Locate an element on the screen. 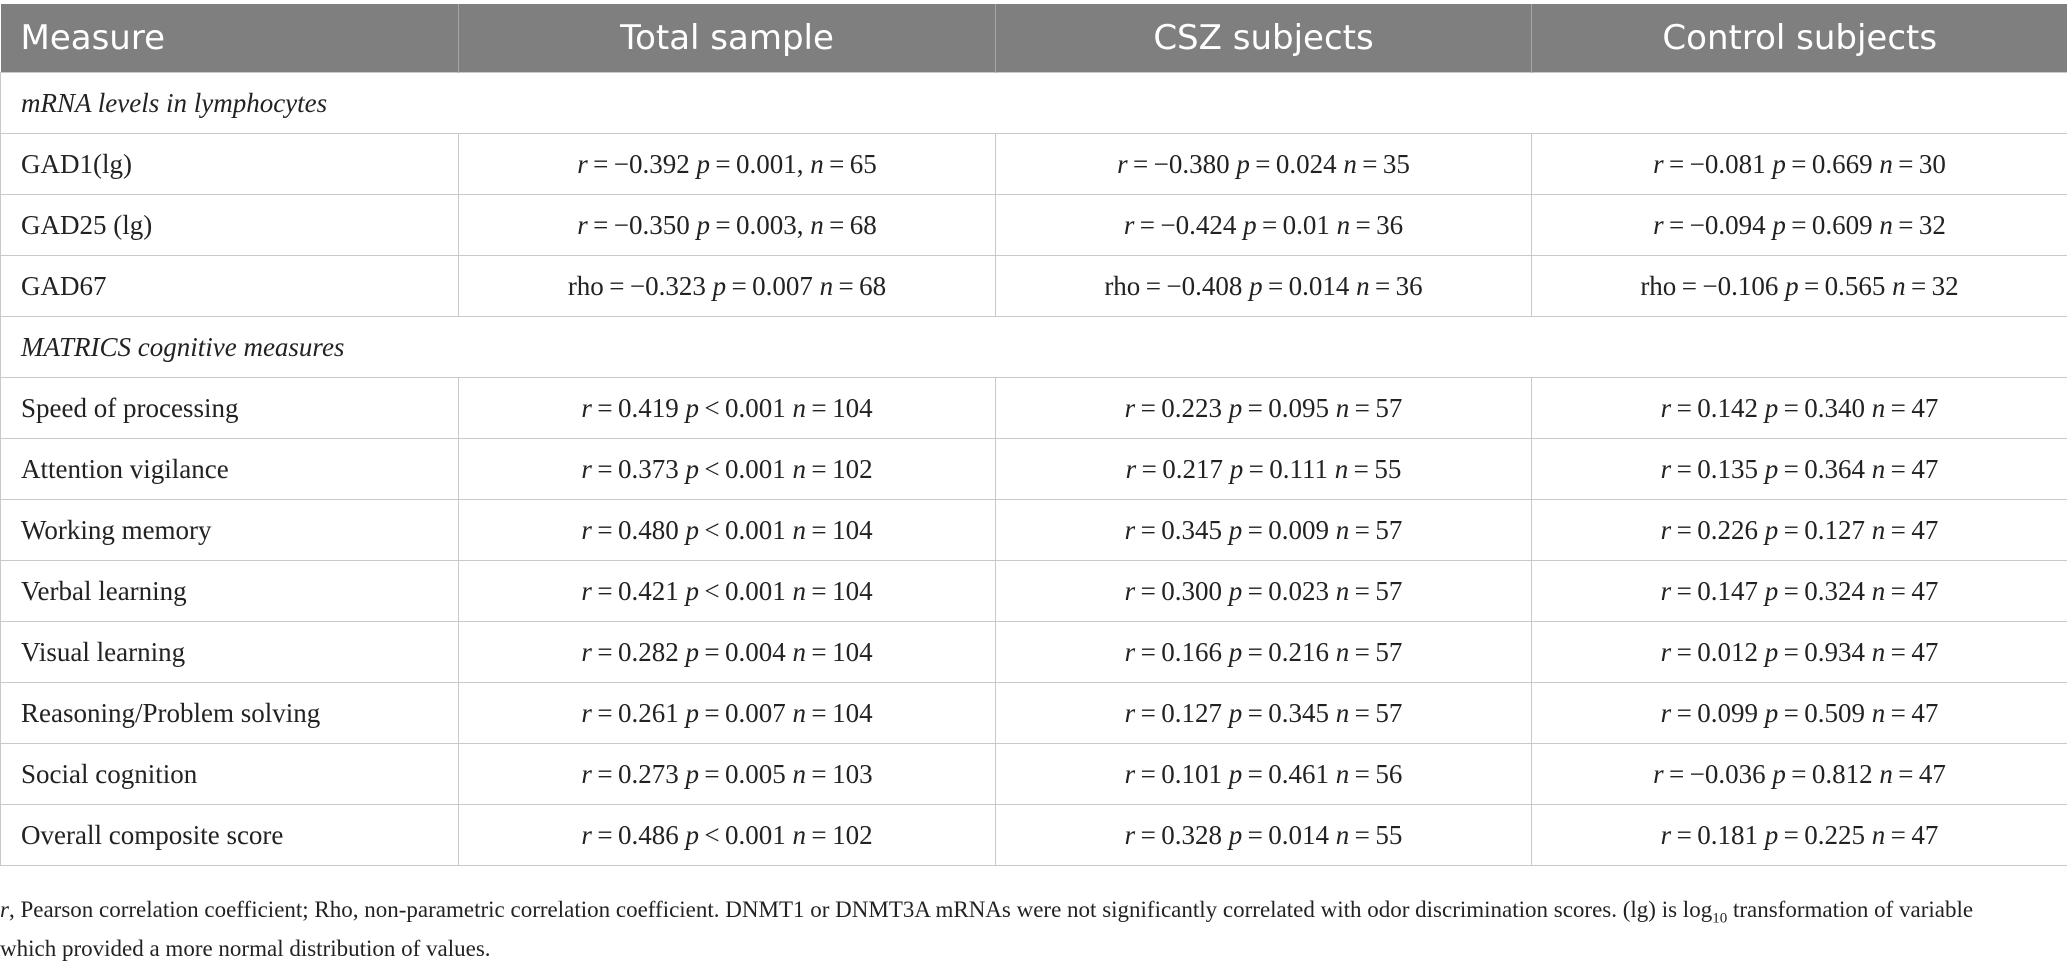 The height and width of the screenshot is (964, 2067). p-value: = 0.324 is located at coordinates (1821, 591).